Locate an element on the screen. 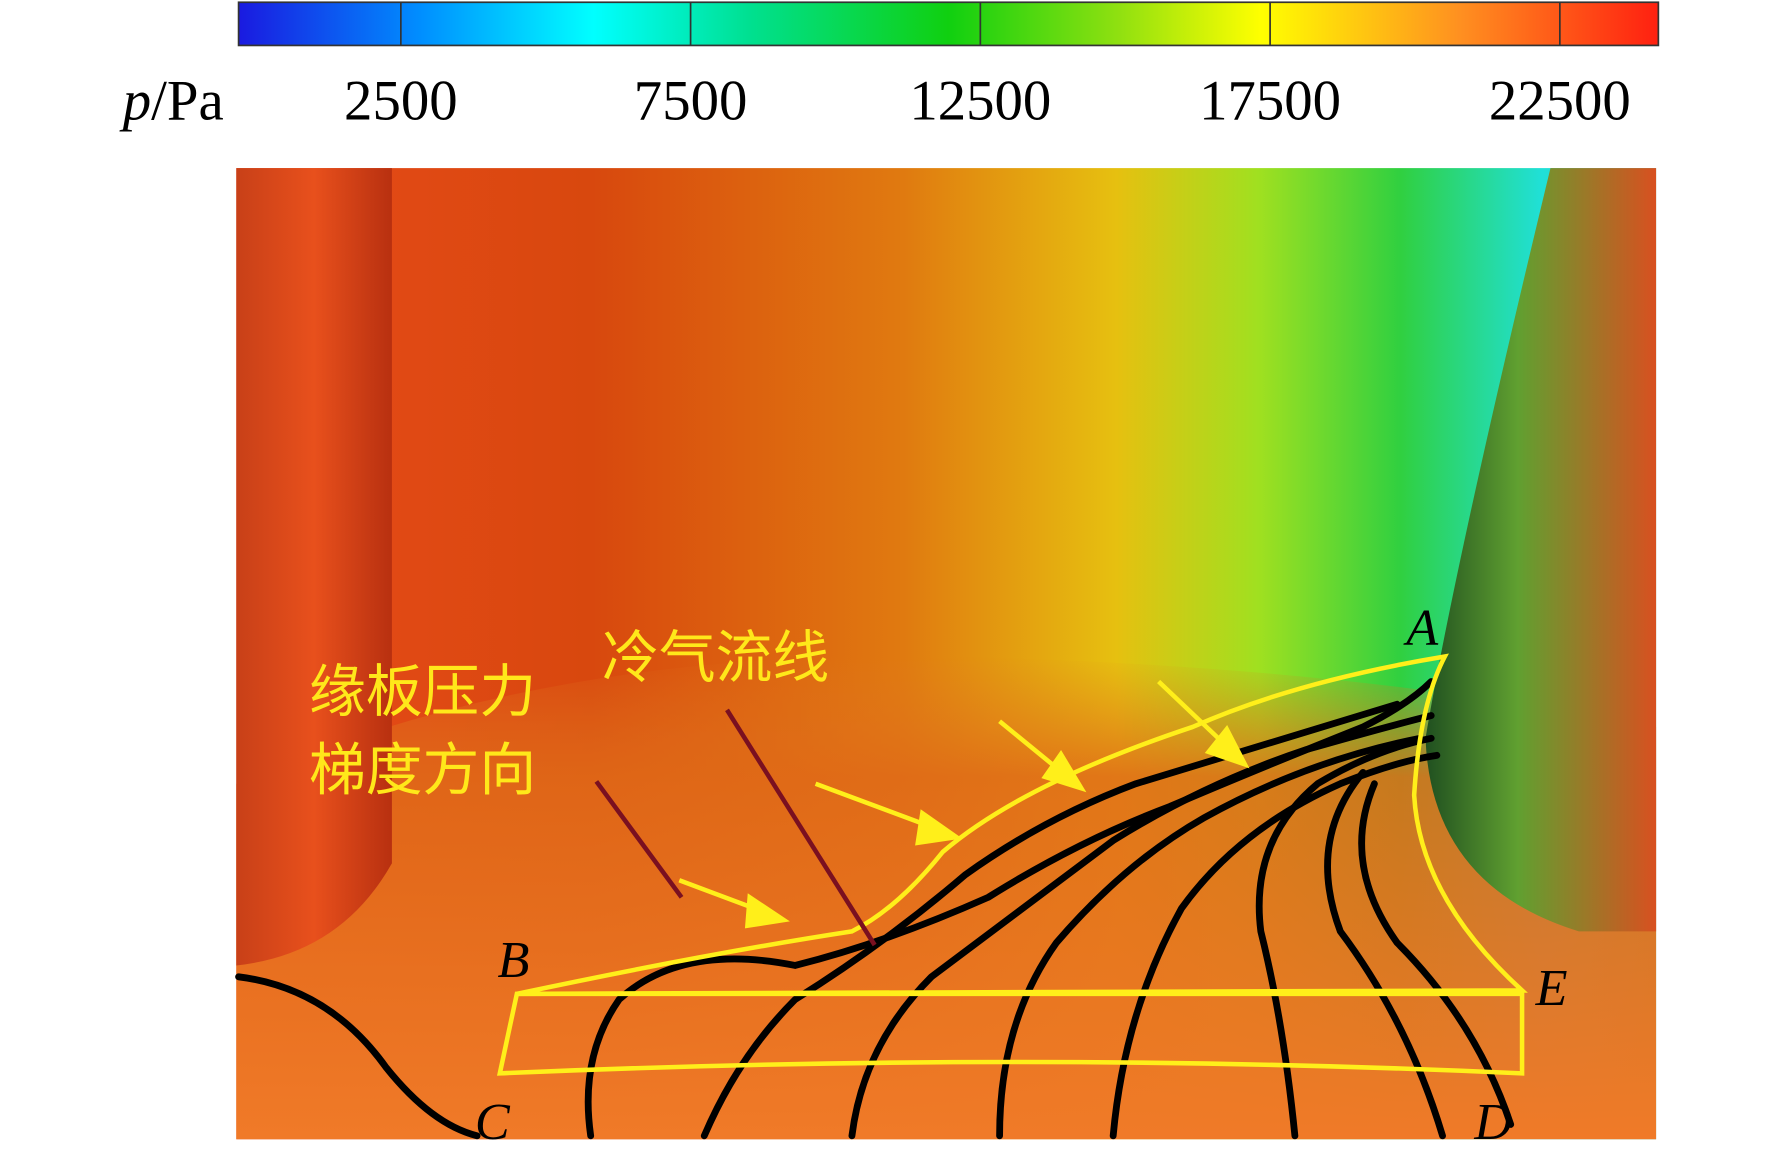  colorbar-label: p/Pa is located at coordinates (171, 100).